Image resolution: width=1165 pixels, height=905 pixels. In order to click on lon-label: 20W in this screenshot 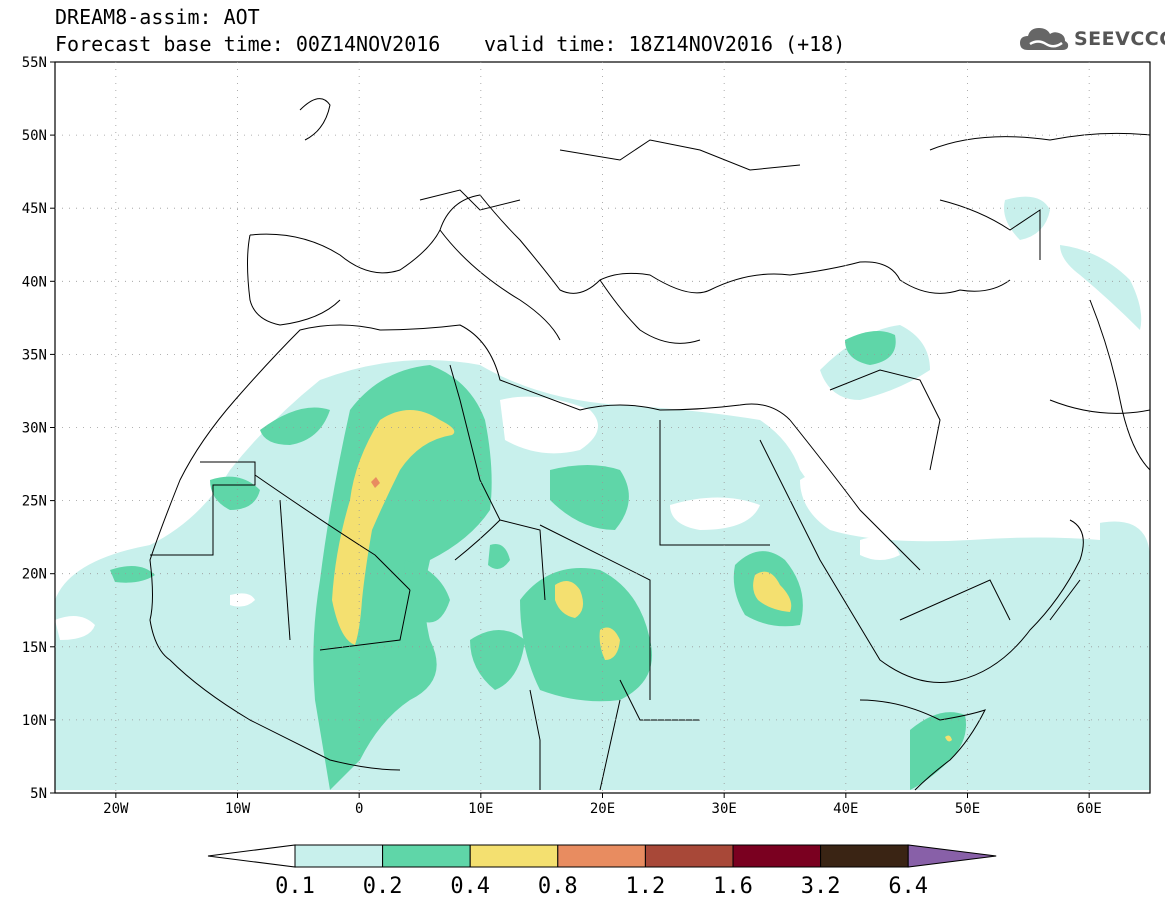, I will do `click(116, 809)`.